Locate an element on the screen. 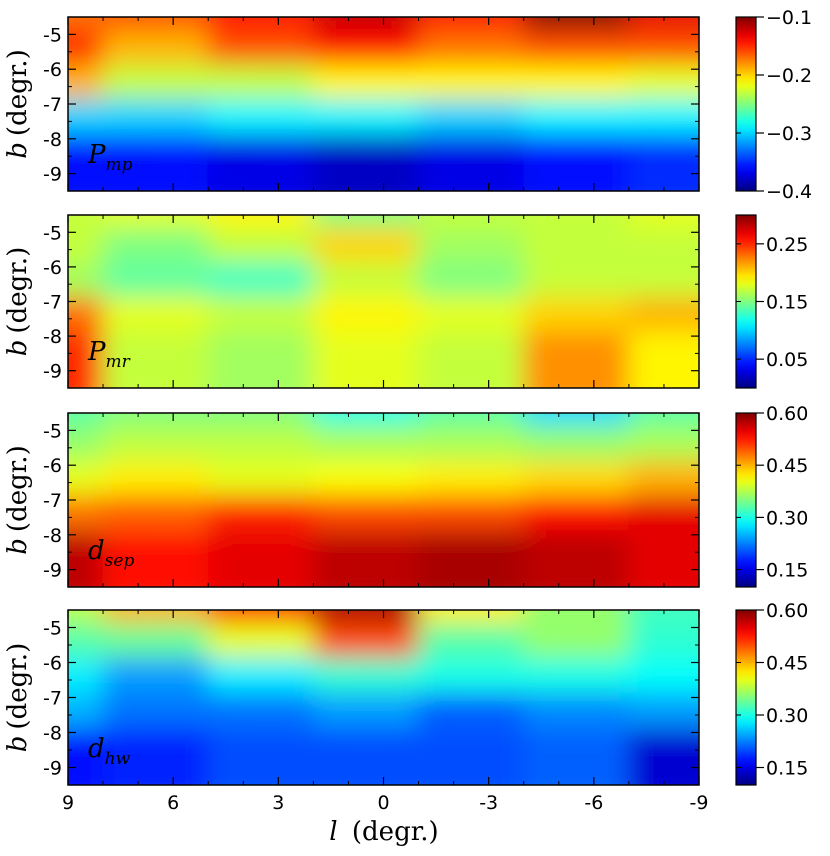  y-axis-label-dsep: b (degr.) is located at coordinates (18, 499).